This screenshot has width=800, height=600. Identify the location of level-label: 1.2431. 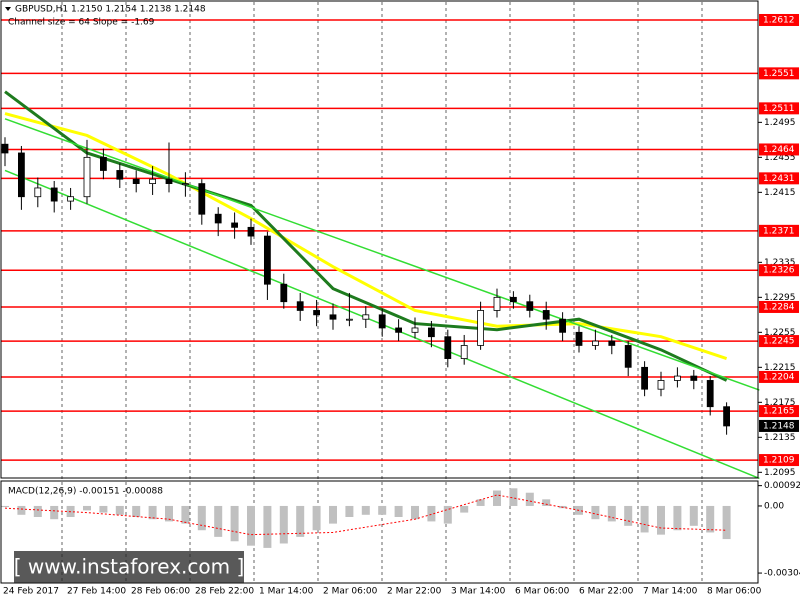
(779, 179).